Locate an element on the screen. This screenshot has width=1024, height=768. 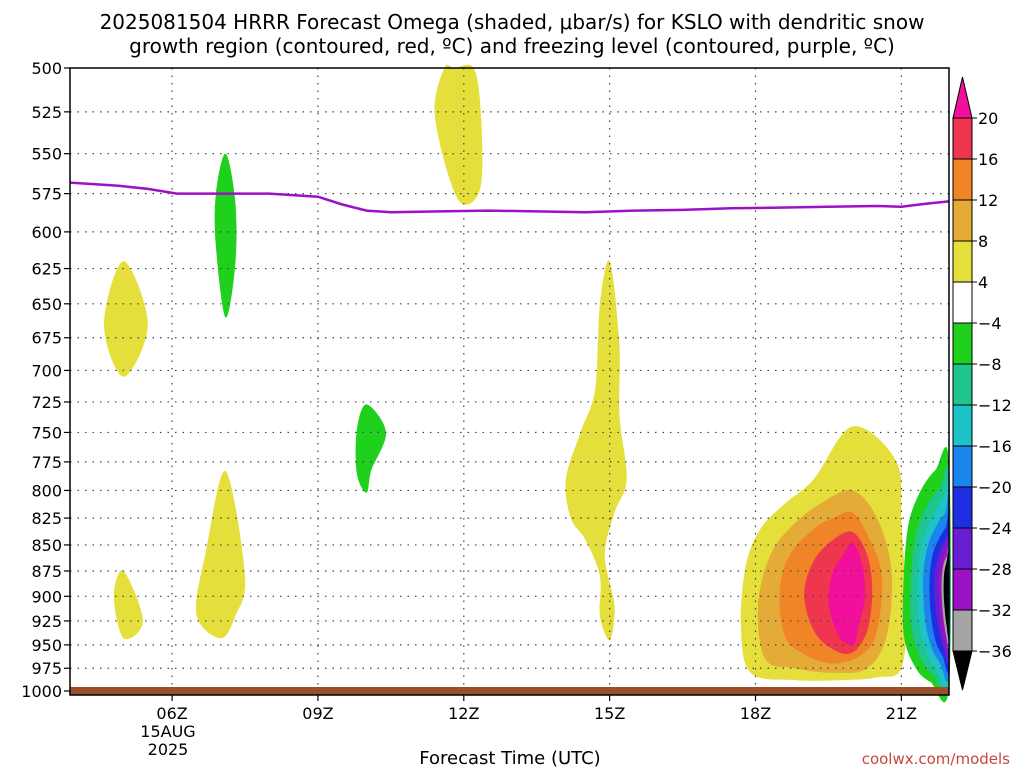
omega-region-neg-21z-black is located at coordinates (946, 595).